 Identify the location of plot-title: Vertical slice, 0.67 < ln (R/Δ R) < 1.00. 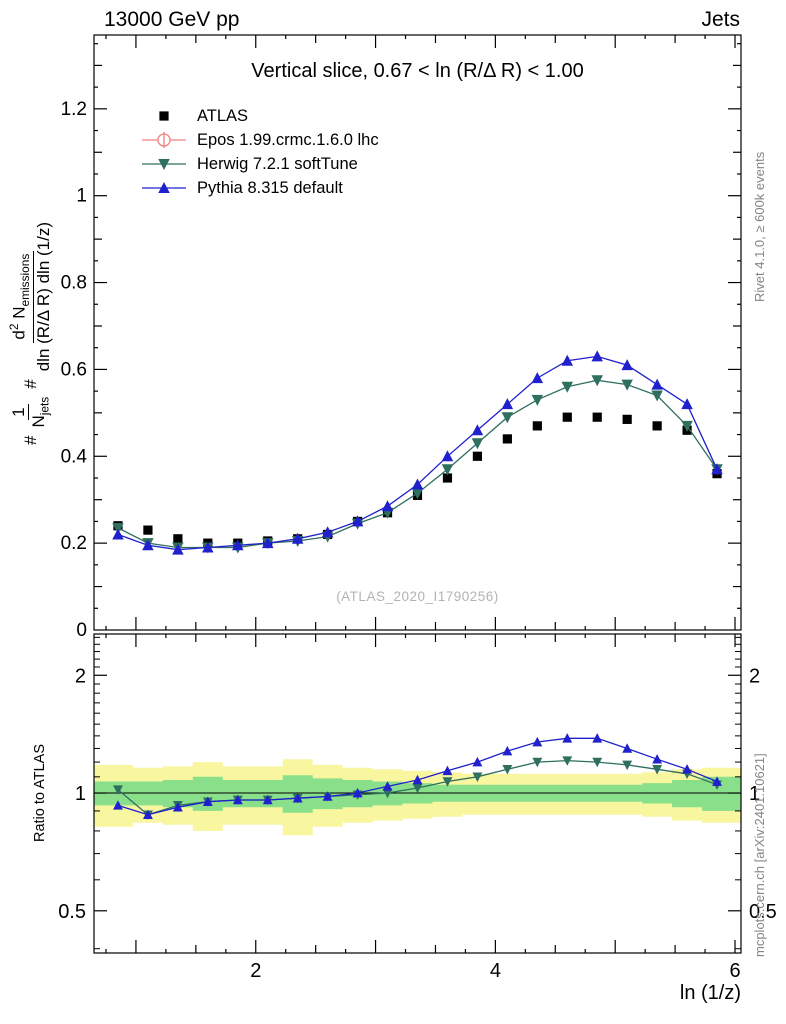
(417, 71).